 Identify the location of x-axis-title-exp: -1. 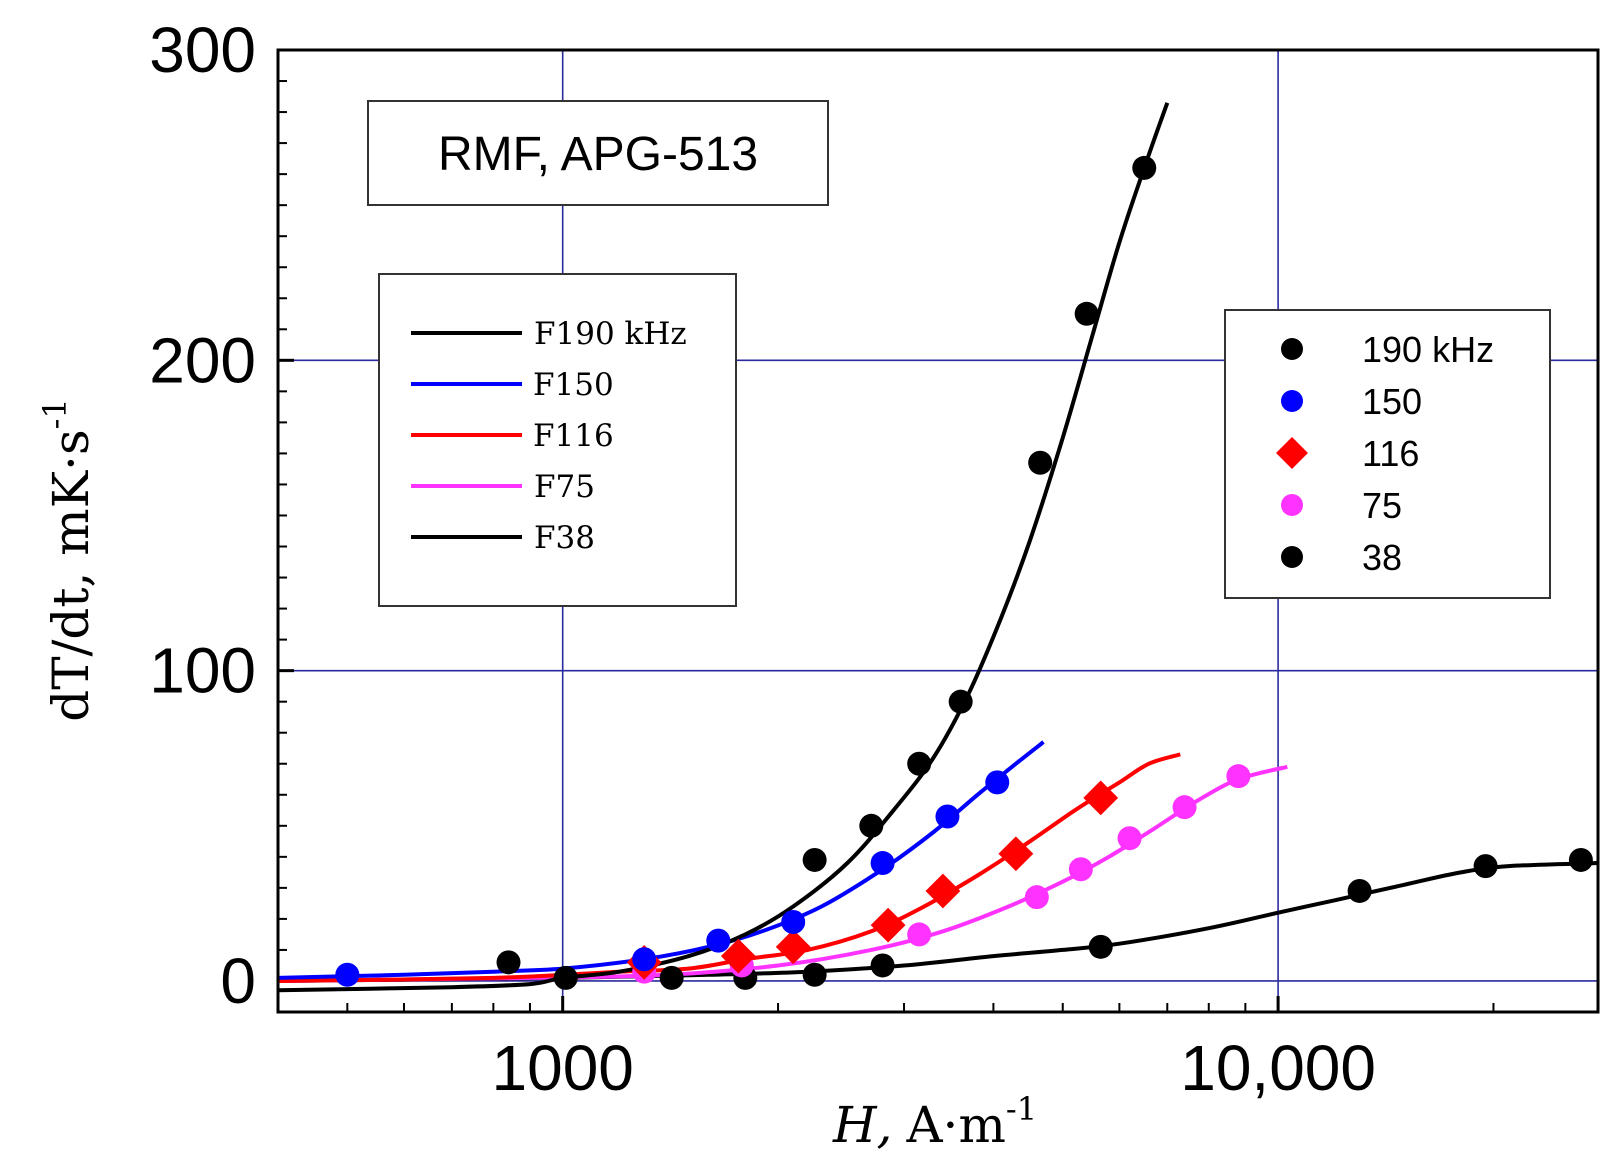
(1021, 1109).